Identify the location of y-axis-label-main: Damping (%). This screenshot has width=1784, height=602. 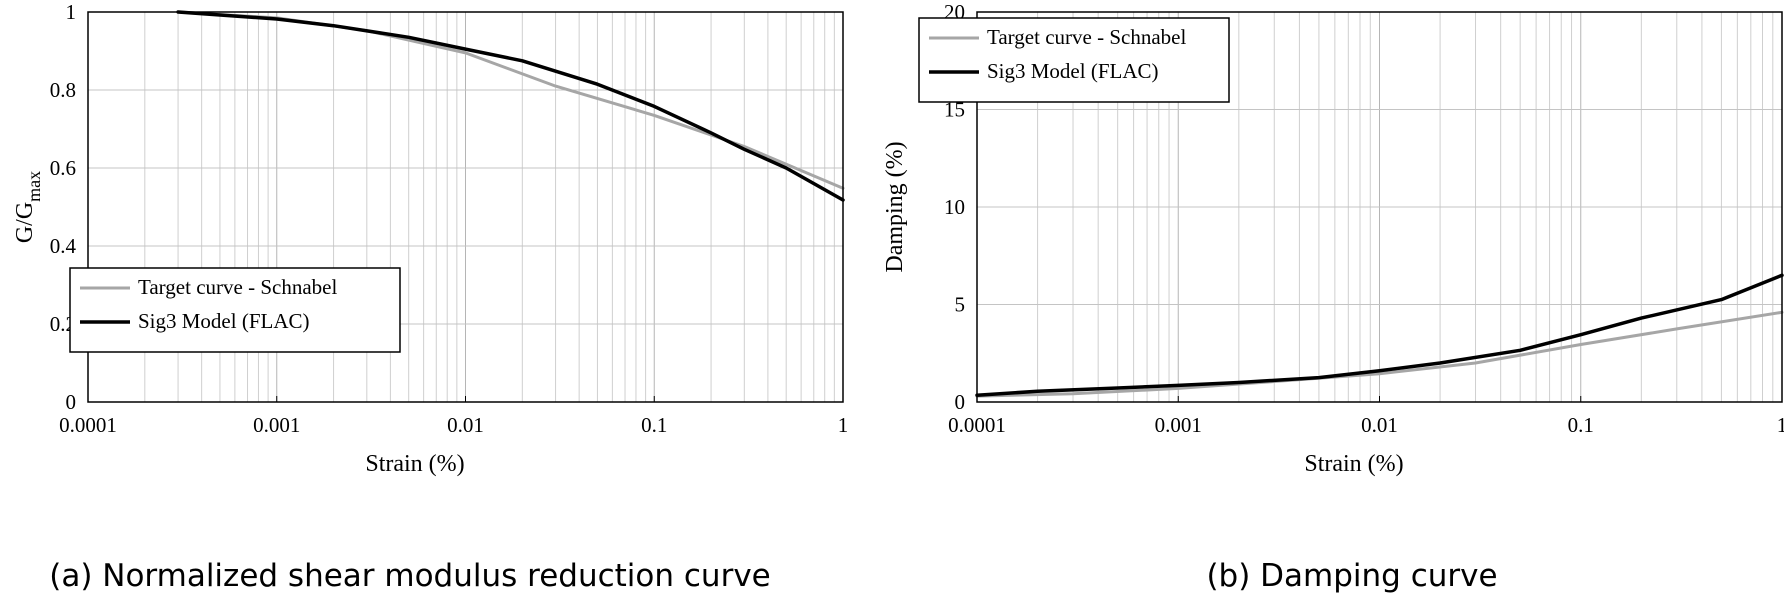
(895, 206).